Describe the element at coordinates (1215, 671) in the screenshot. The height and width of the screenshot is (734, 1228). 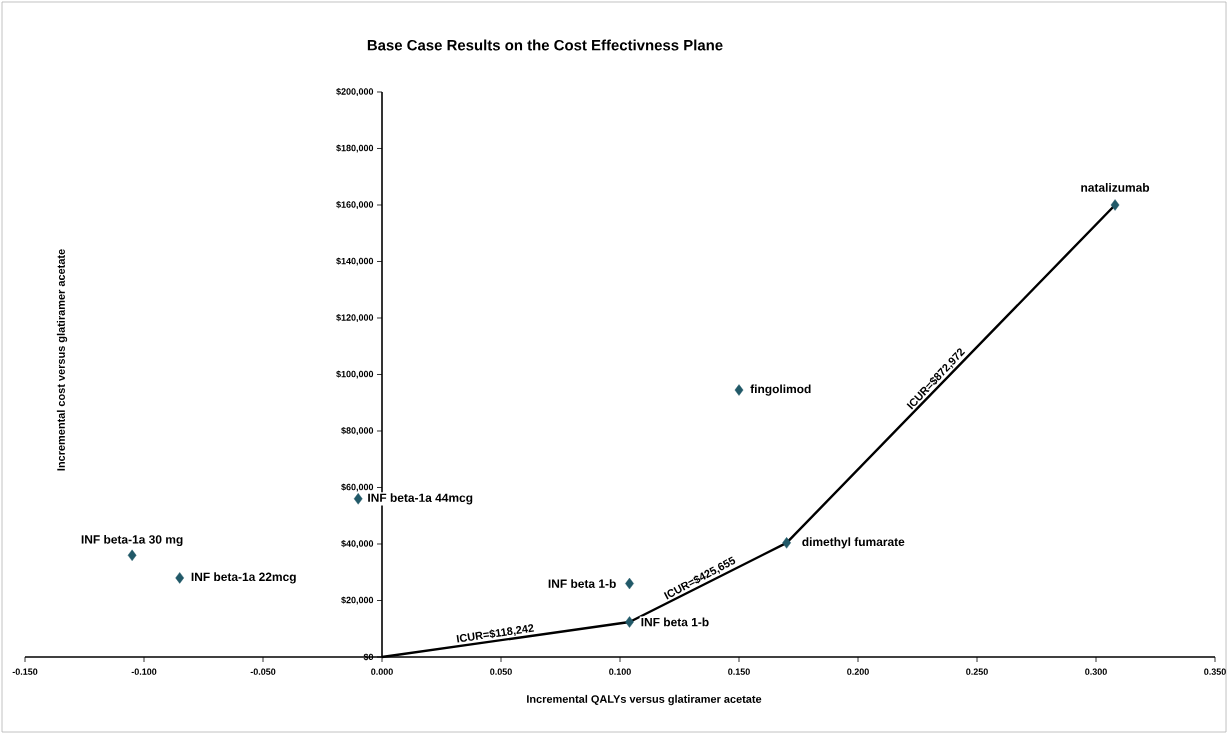
I see `x-tick-label: 0.350` at that location.